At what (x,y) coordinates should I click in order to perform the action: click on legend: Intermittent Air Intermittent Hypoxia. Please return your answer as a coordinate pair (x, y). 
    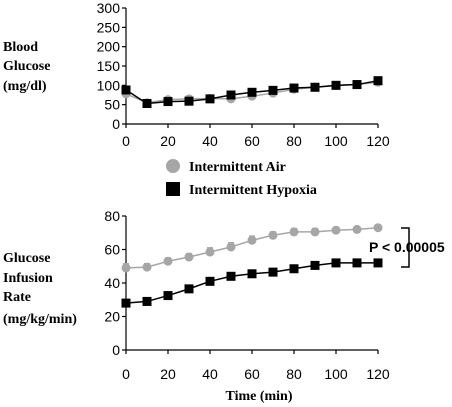
    Looking at the image, I should click on (241, 178).